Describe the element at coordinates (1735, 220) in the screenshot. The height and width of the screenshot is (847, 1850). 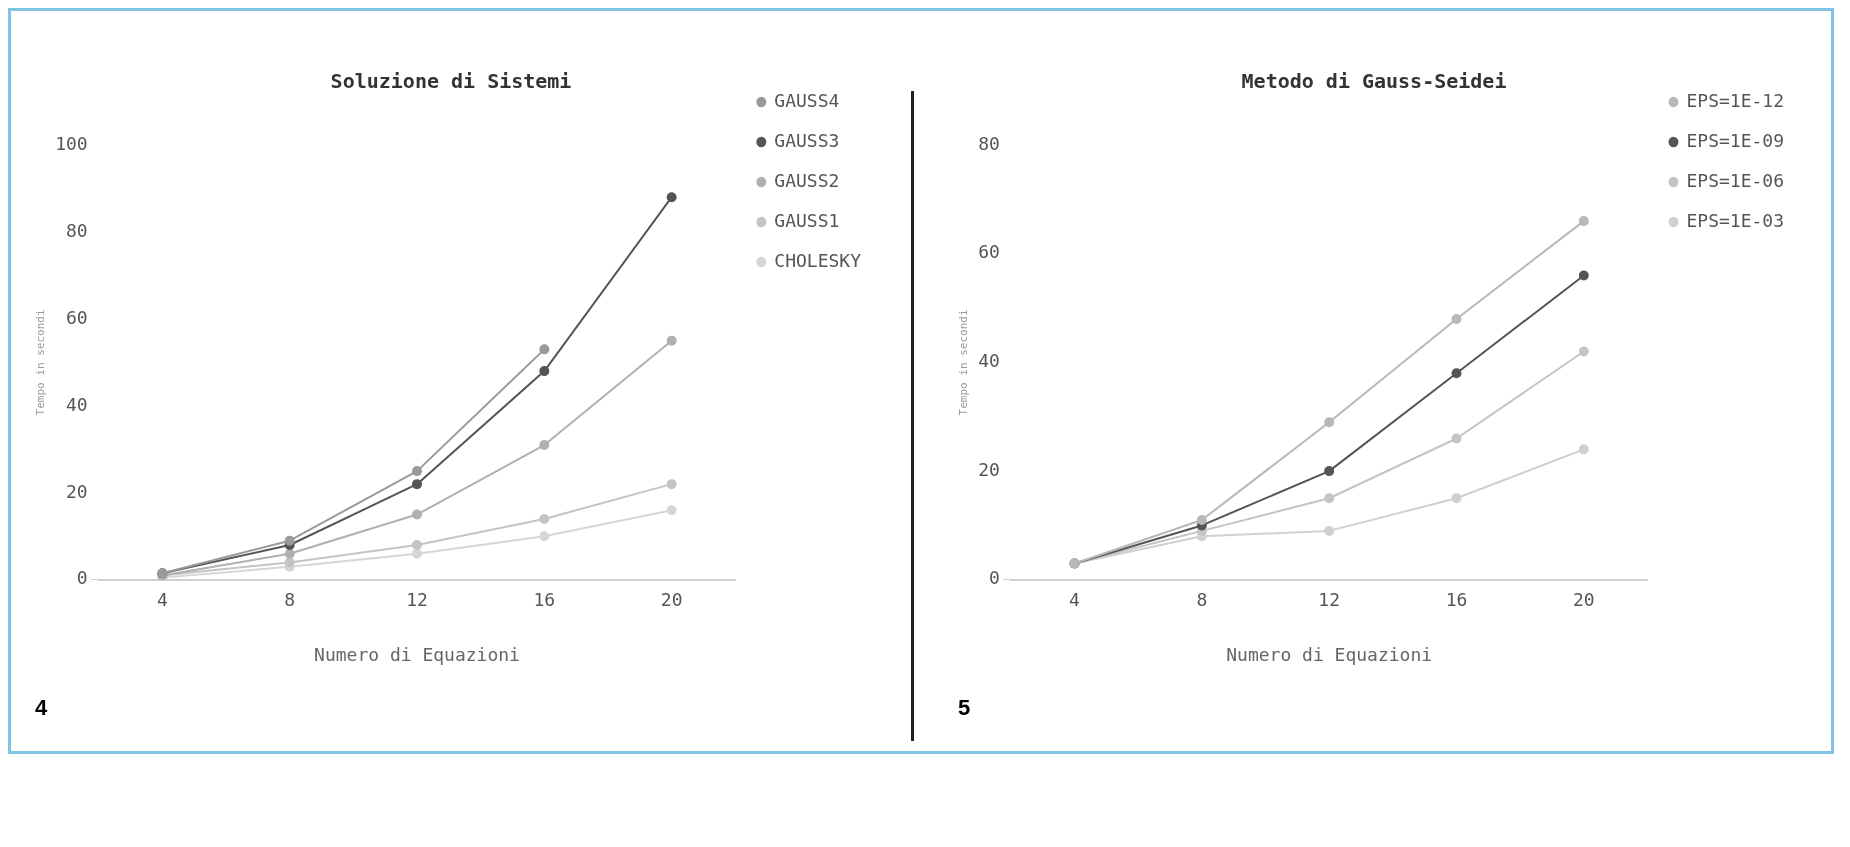
I see `legend-label: EPS=1E-03` at that location.